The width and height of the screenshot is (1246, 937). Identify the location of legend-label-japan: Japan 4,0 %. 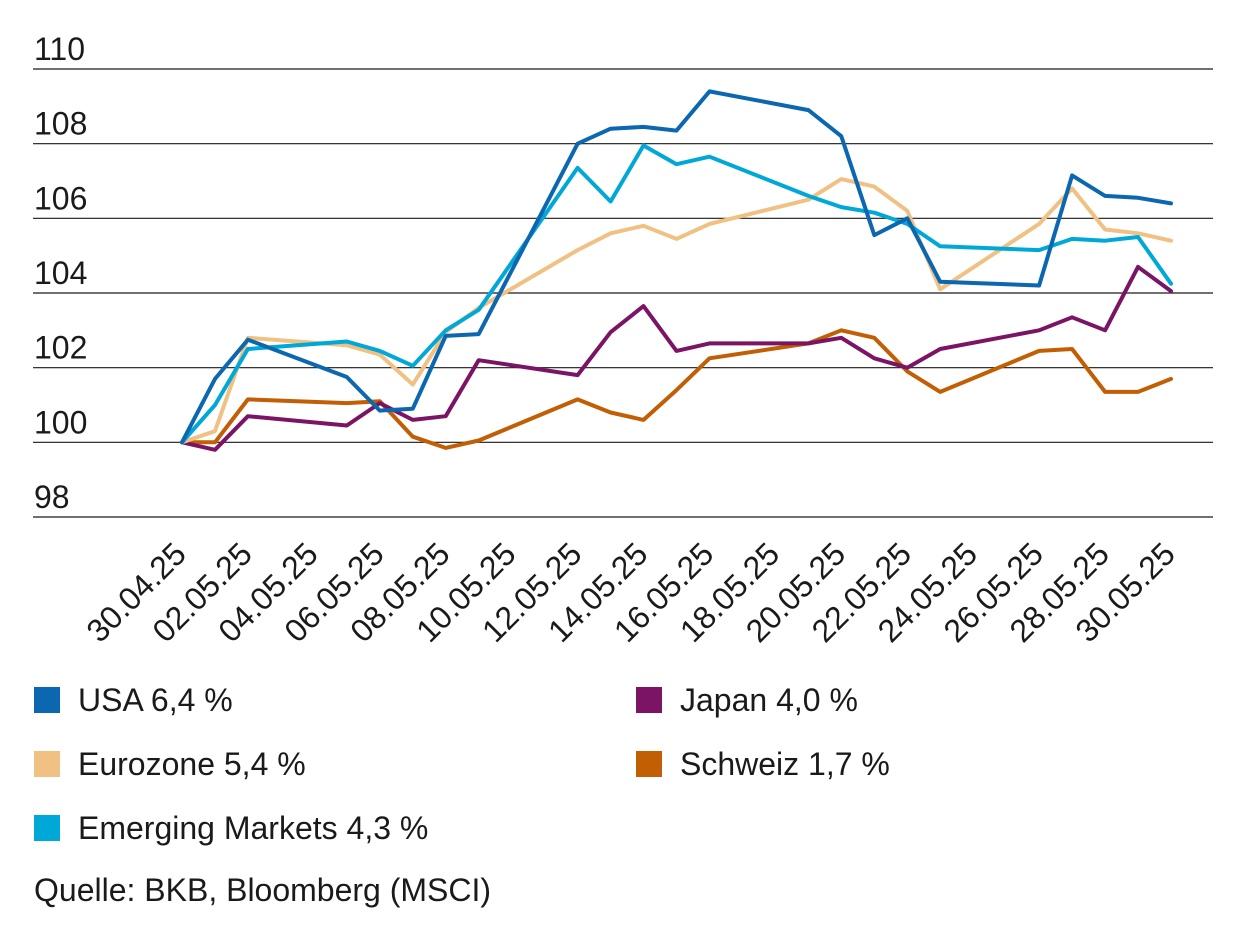
(769, 700).